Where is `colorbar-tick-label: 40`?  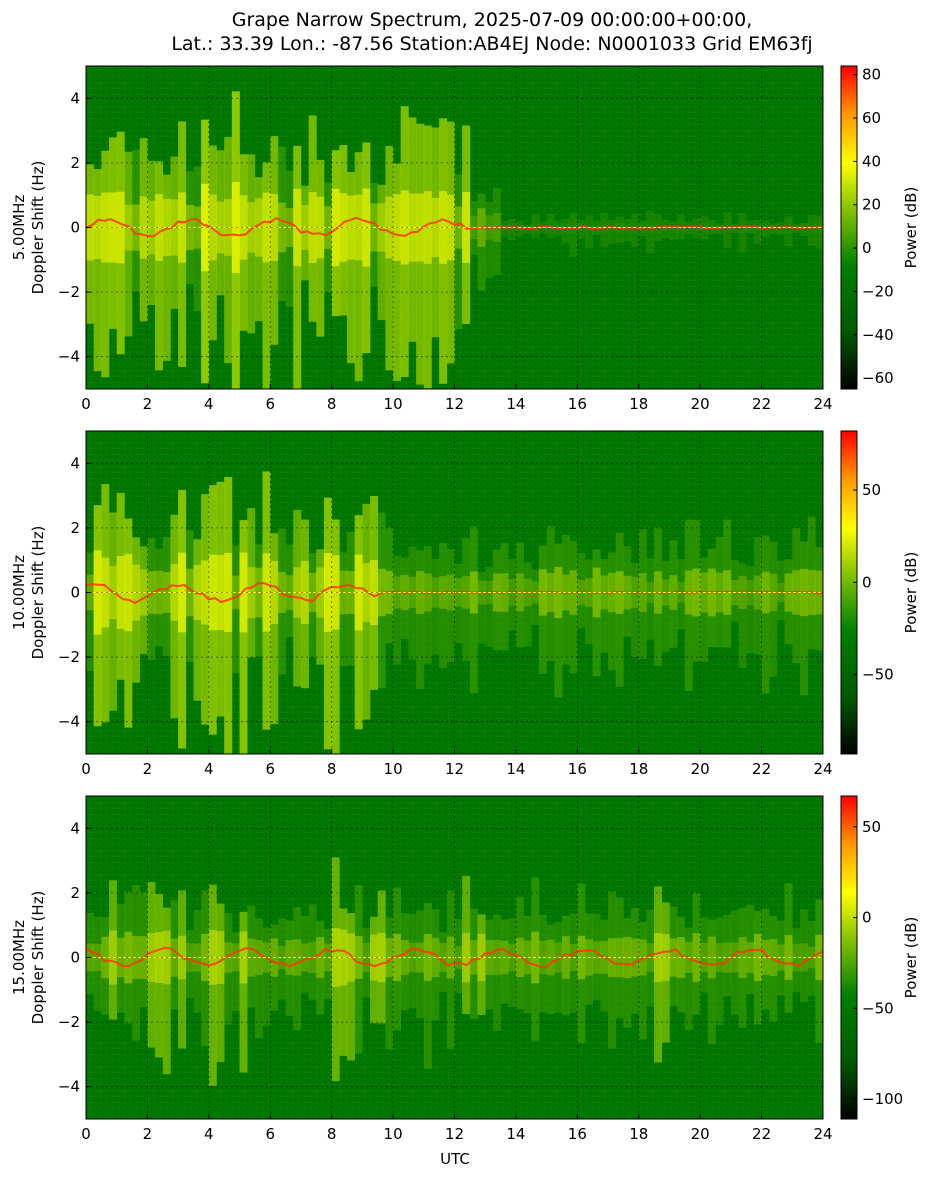 colorbar-tick-label: 40 is located at coordinates (871, 161).